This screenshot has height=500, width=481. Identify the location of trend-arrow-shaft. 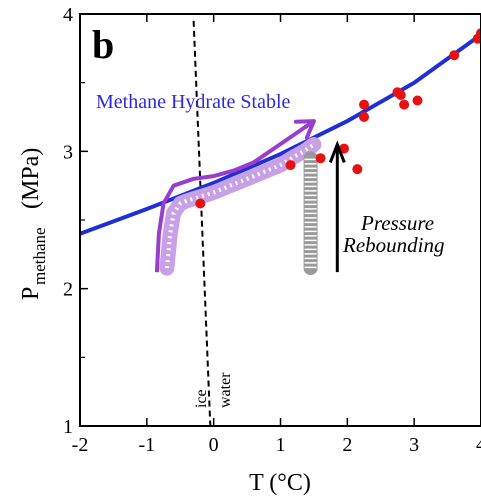
(235, 196).